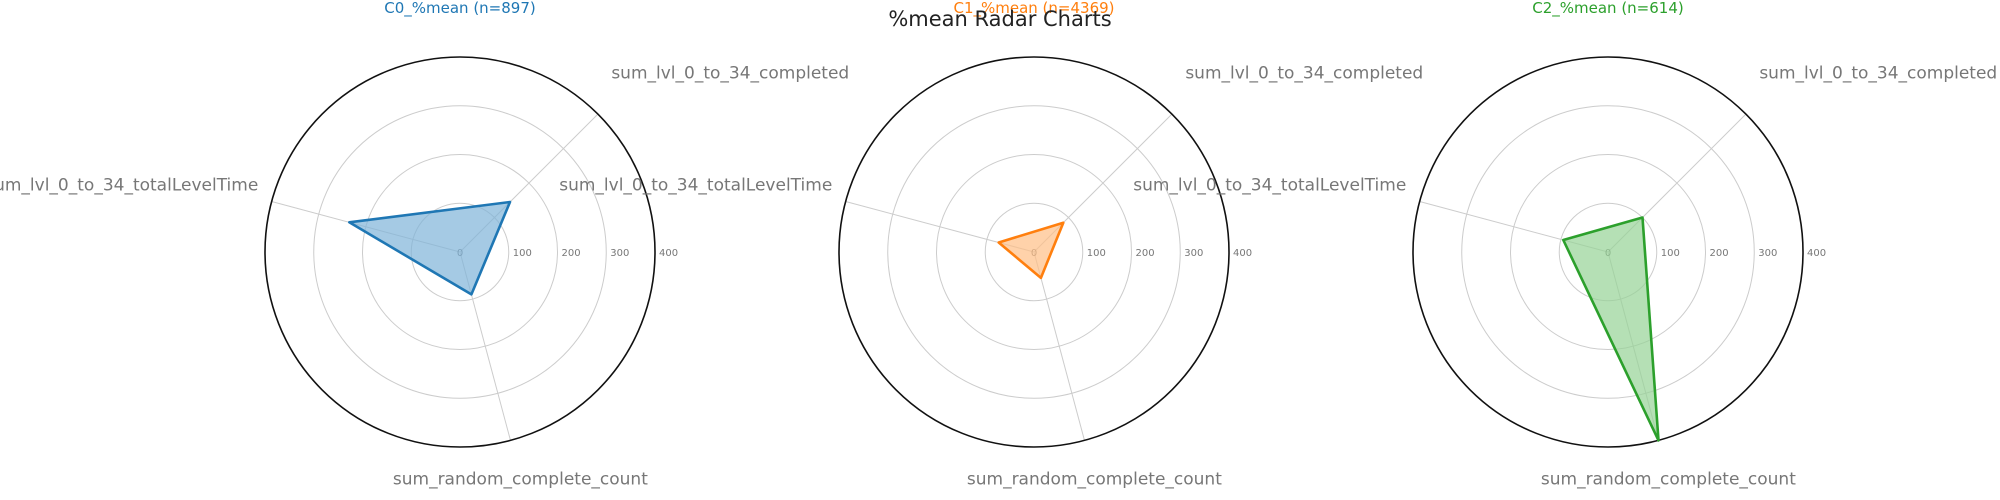  Describe the element at coordinates (1608, 9) in the screenshot. I see `chart-title: C2_%mean (n=614)` at that location.